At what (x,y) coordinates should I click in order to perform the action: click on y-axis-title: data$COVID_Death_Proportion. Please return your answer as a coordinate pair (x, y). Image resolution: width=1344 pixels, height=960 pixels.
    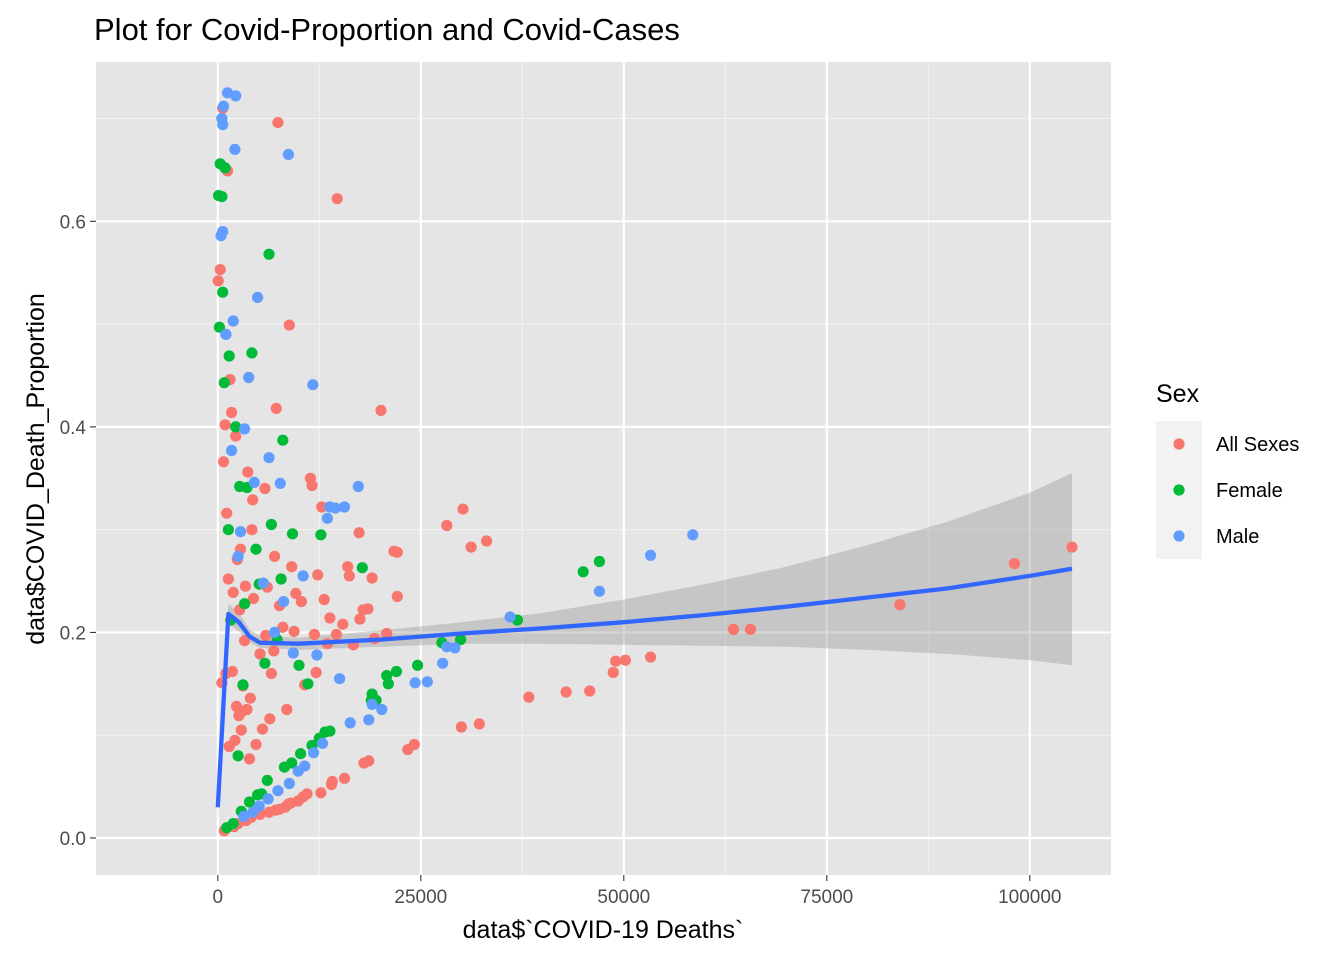
    Looking at the image, I should click on (36, 469).